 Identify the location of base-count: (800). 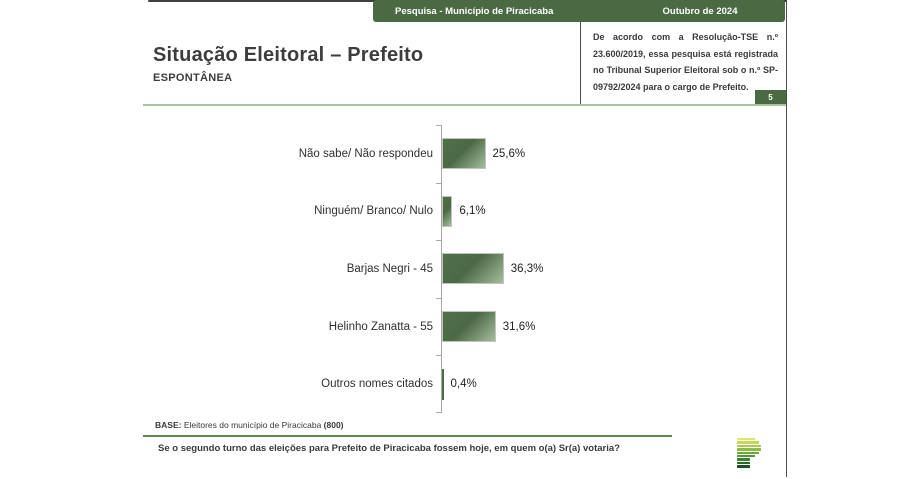
(333, 425).